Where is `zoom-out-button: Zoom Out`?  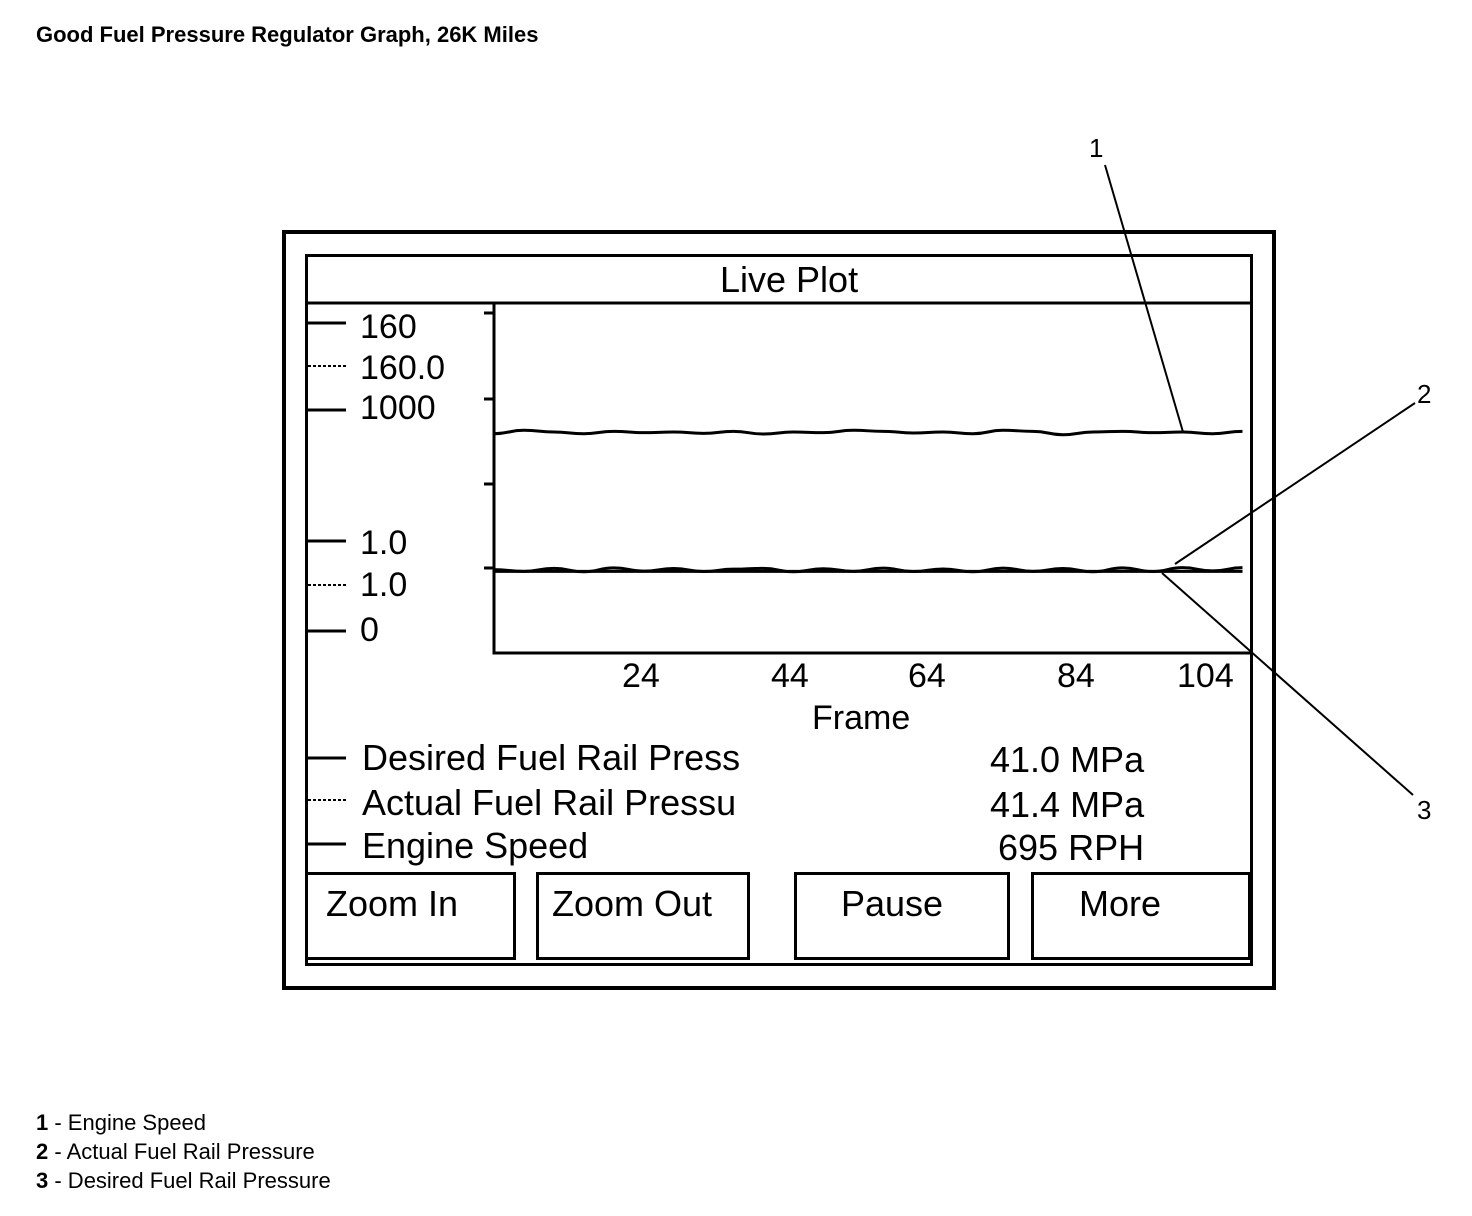 zoom-out-button: Zoom Out is located at coordinates (643, 916).